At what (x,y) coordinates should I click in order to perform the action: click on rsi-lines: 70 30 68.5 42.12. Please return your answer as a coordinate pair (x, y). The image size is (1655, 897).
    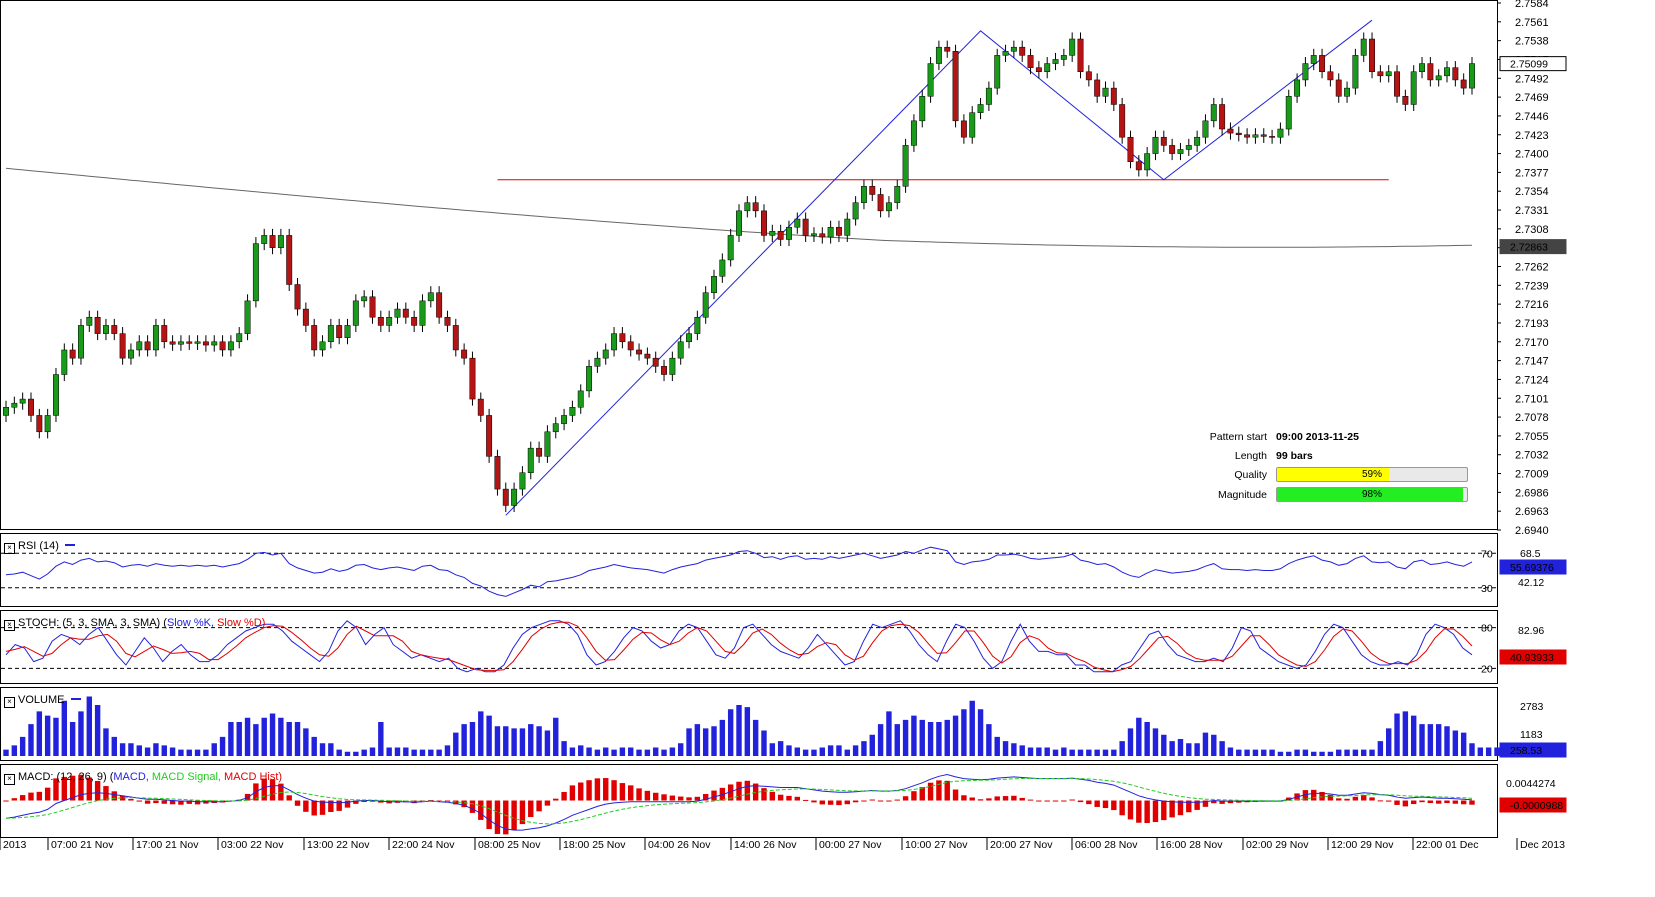
    Looking at the image, I should click on (772, 571).